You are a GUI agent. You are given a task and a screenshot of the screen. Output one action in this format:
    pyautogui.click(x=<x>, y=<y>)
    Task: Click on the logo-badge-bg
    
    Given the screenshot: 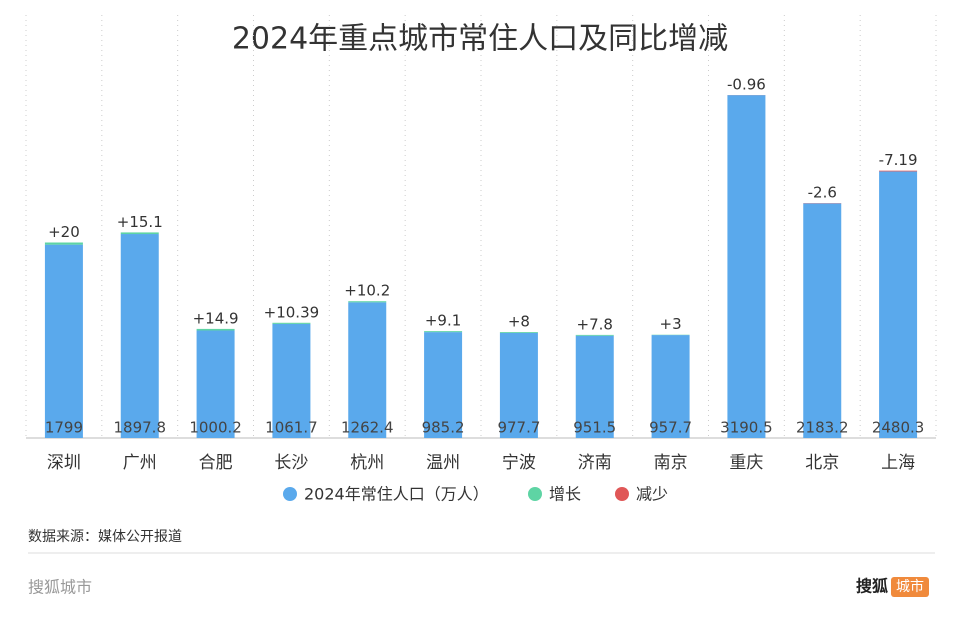 What is the action you would take?
    pyautogui.click(x=910, y=587)
    